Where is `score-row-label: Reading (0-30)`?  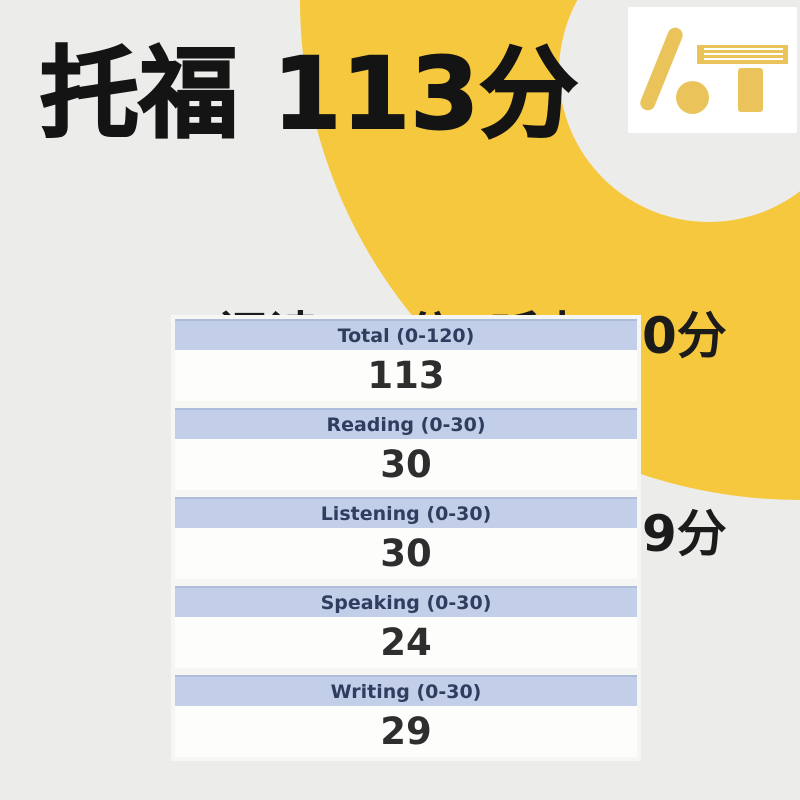
score-row-label: Reading (0-30) is located at coordinates (406, 424).